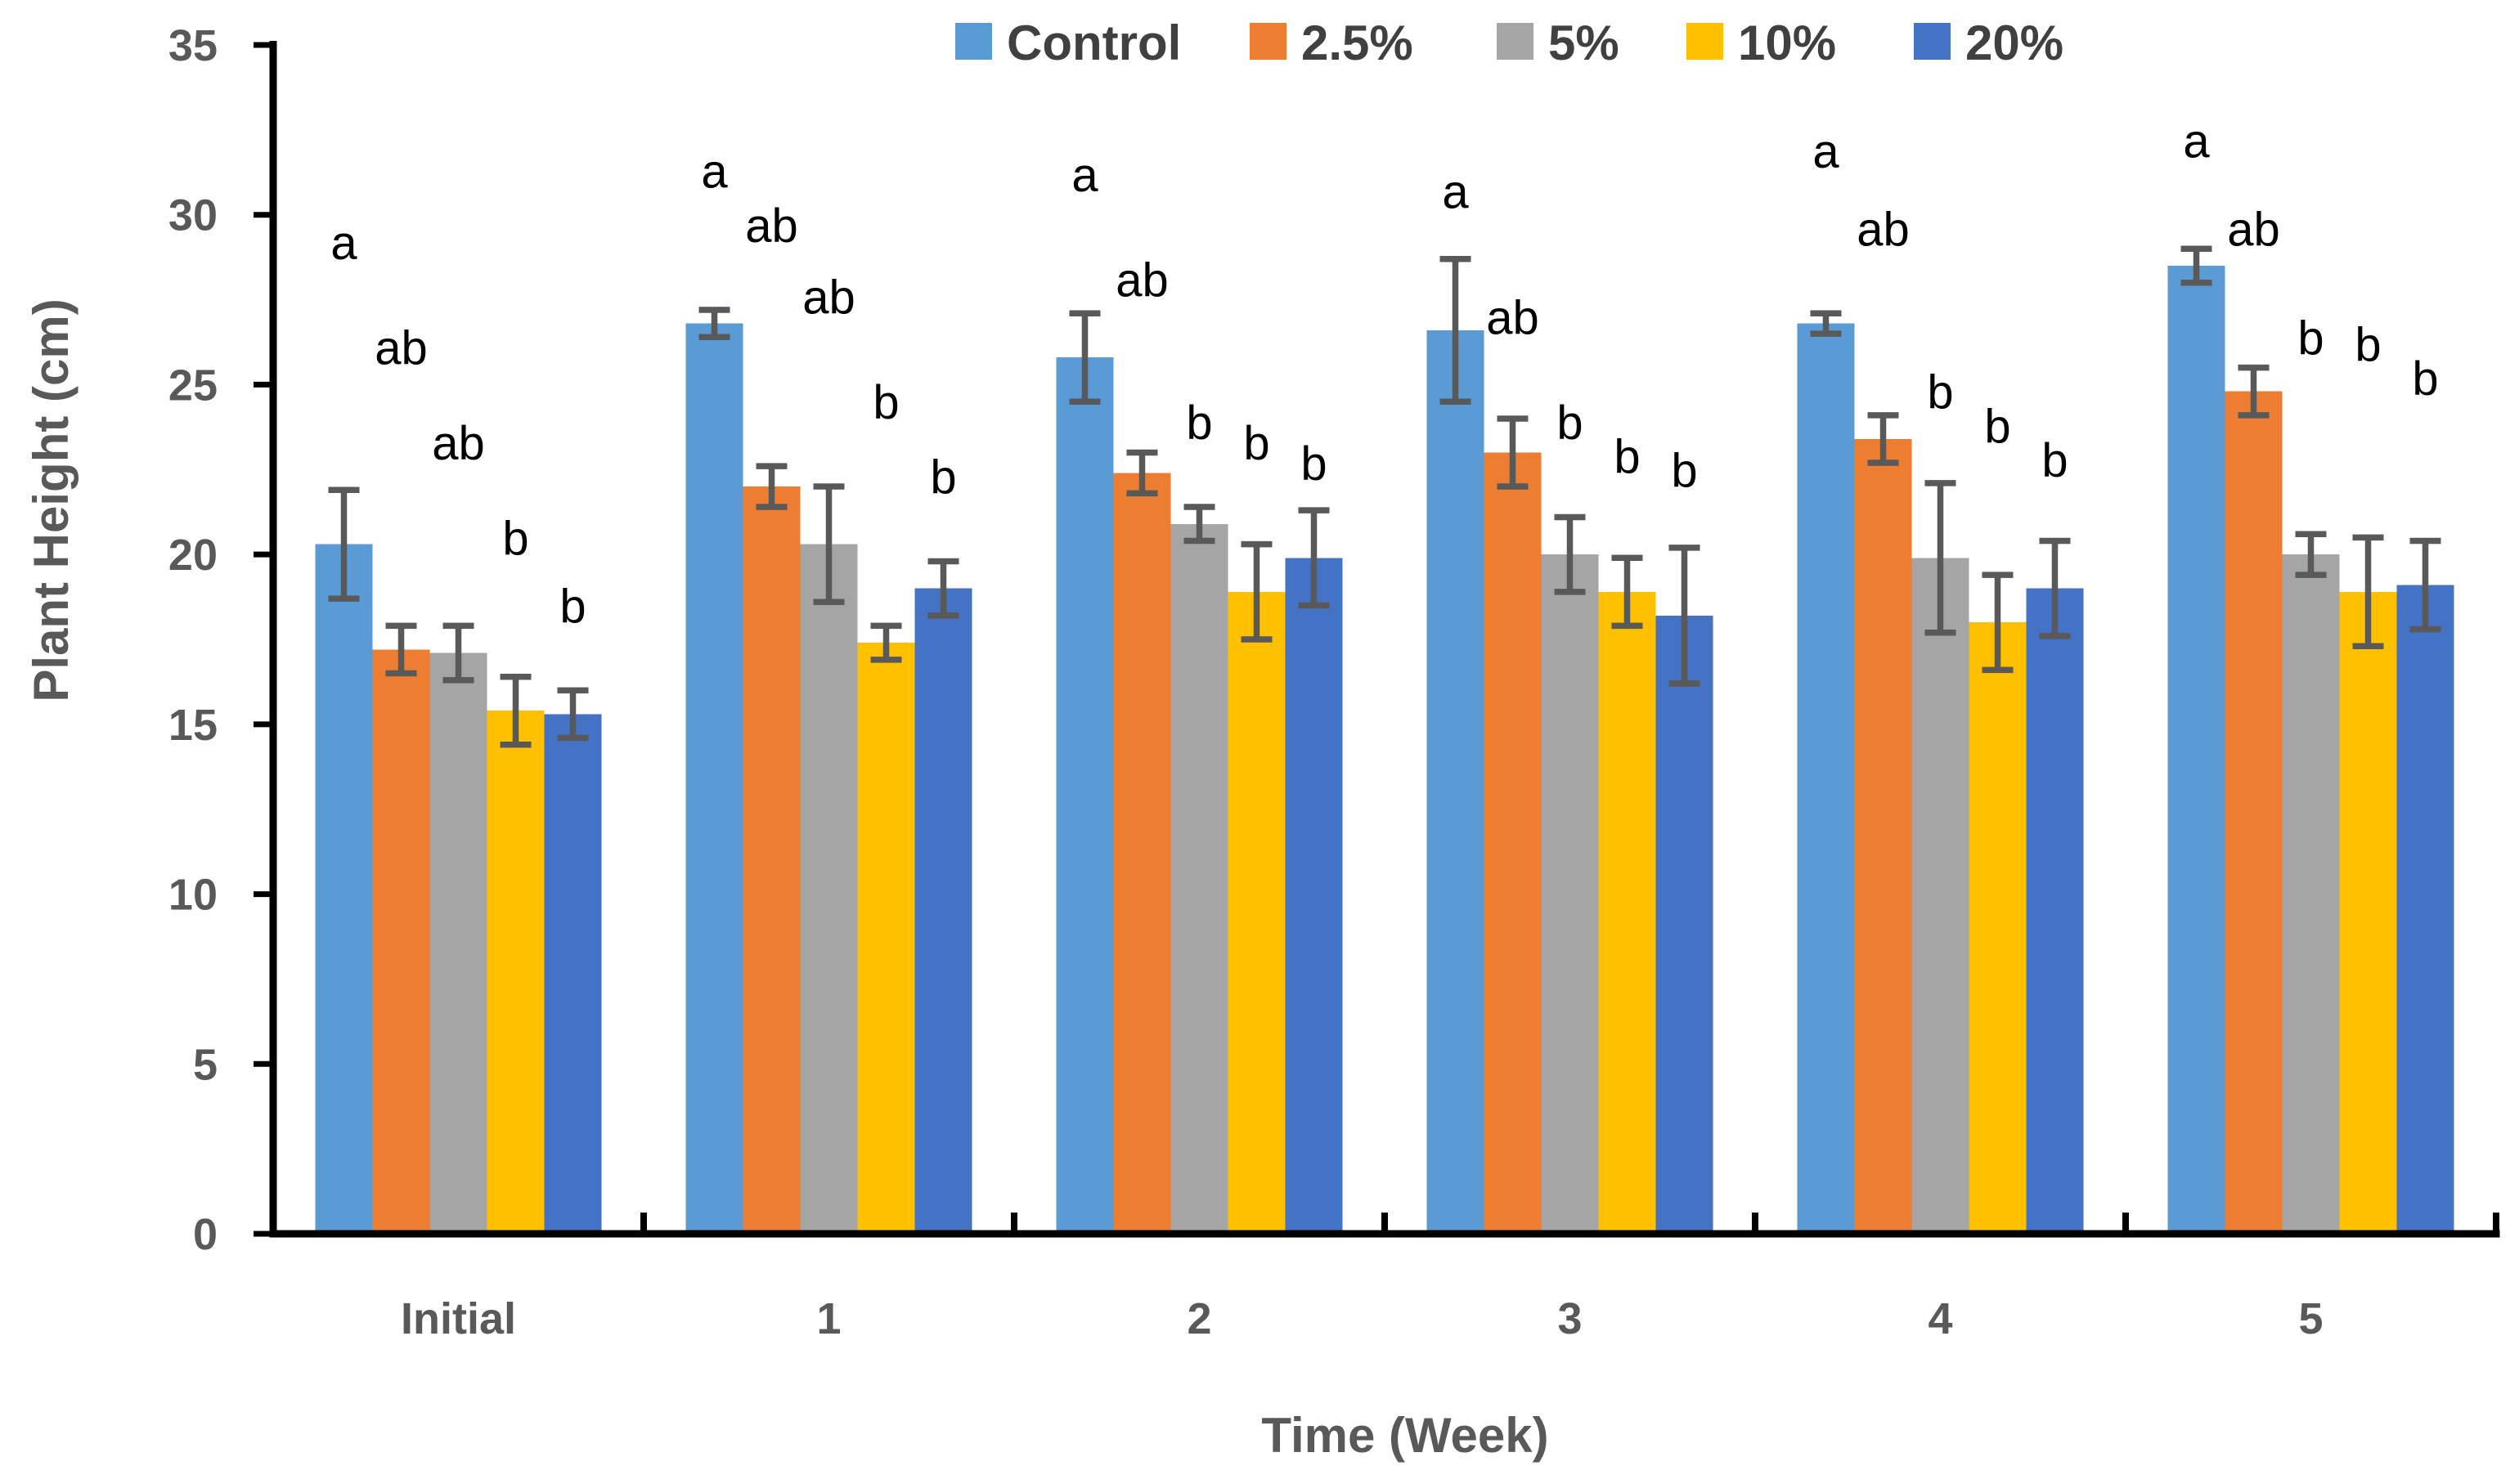 The width and height of the screenshot is (2519, 1484). What do you see at coordinates (1569, 1318) in the screenshot?
I see `x-category-label: 3` at bounding box center [1569, 1318].